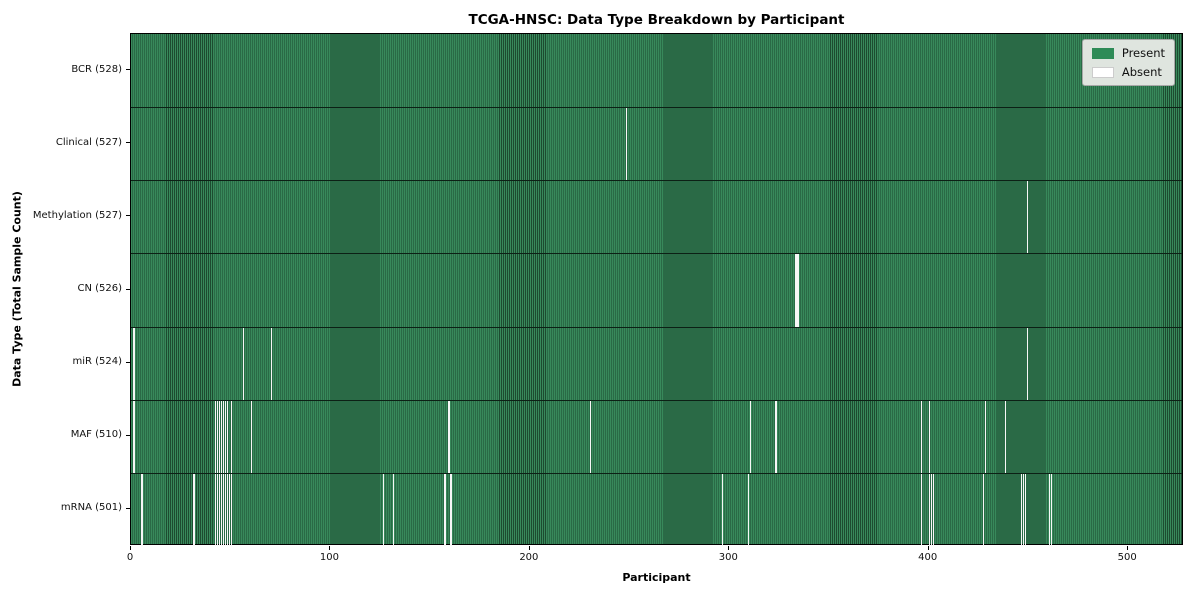  What do you see at coordinates (77, 215) in the screenshot?
I see `y-tick-label-methylation: Methylation (527)` at bounding box center [77, 215].